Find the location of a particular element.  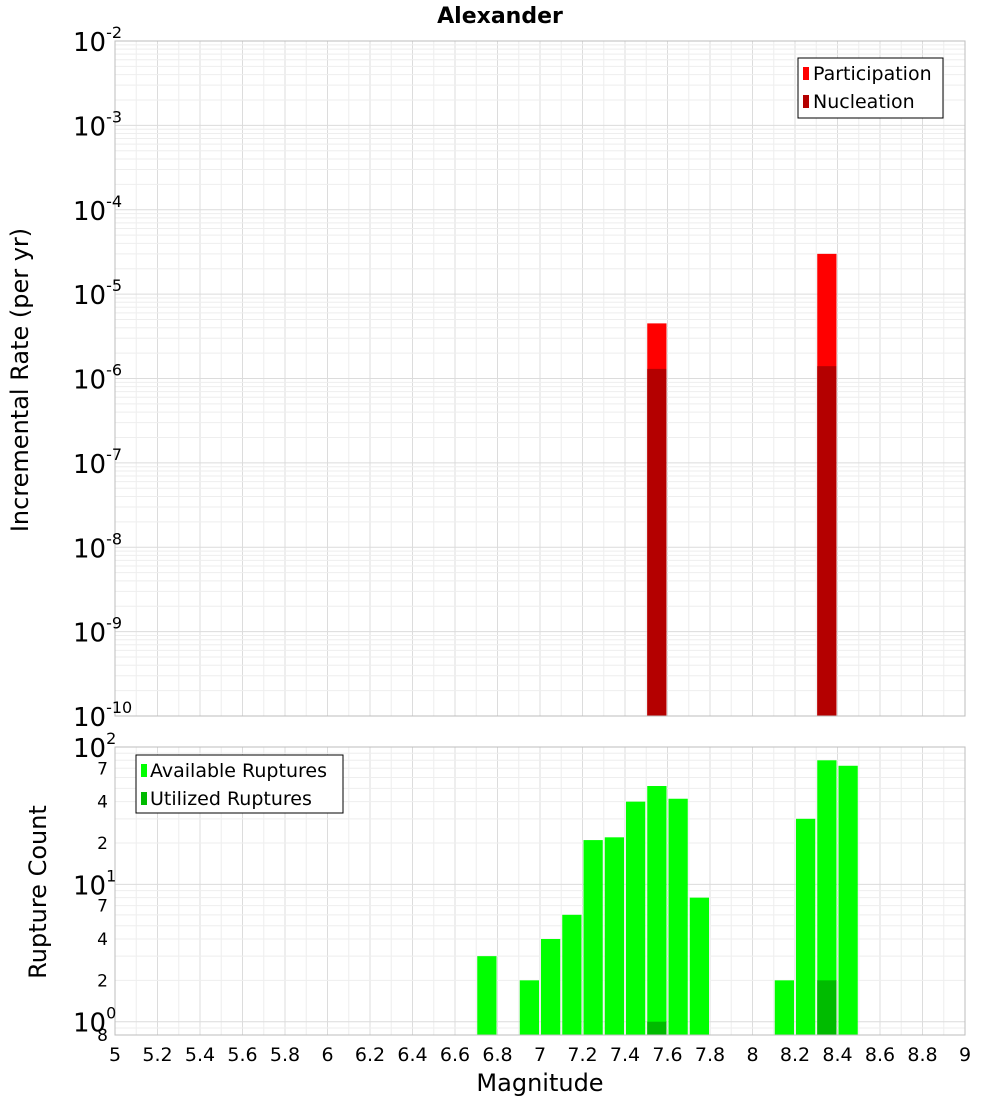

rate-y-tick-exponent: -3 is located at coordinates (114, 116).